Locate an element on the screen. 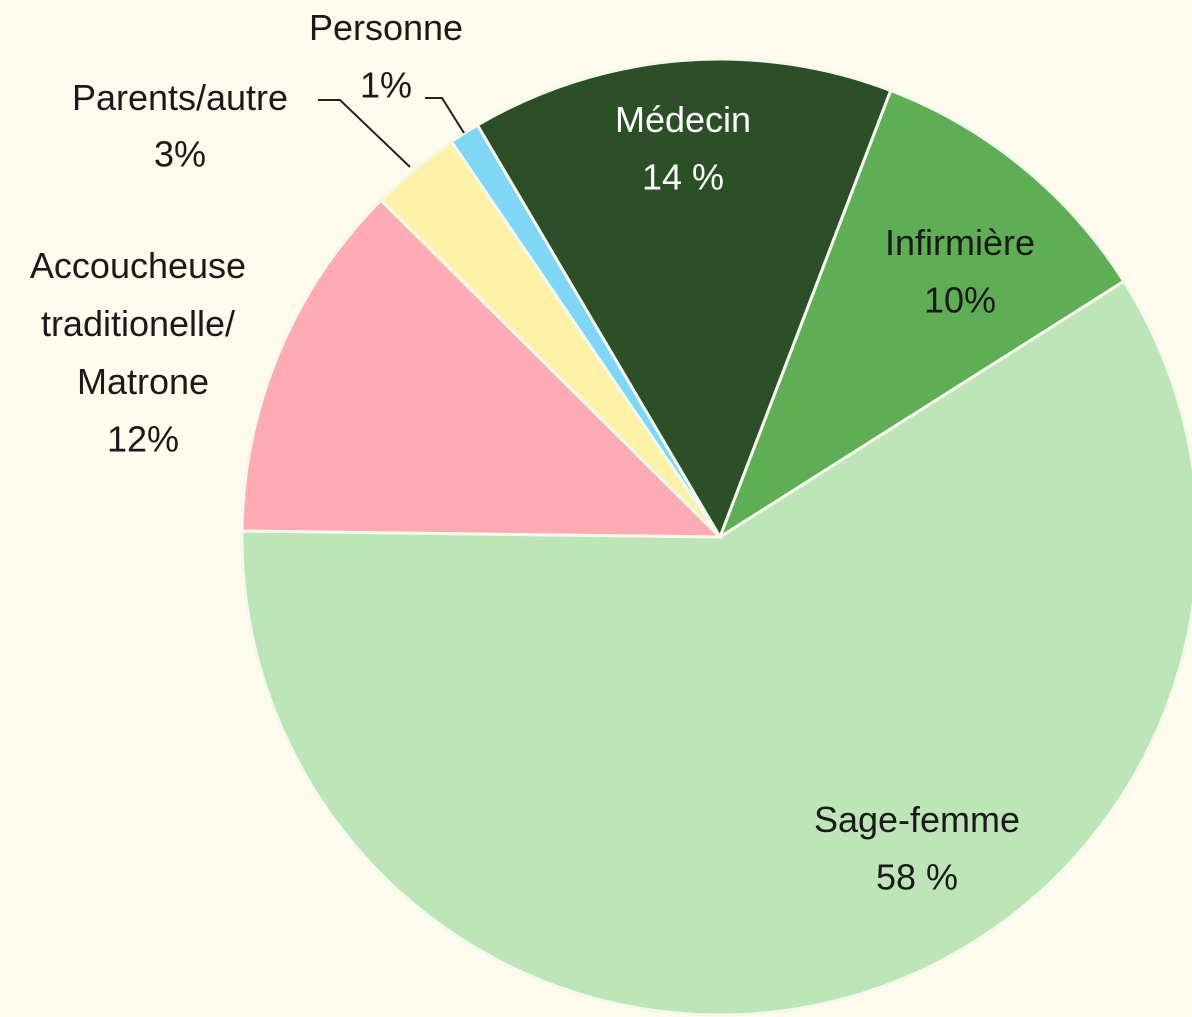 This screenshot has width=1192, height=1017. value-label: 14 % is located at coordinates (683, 177).